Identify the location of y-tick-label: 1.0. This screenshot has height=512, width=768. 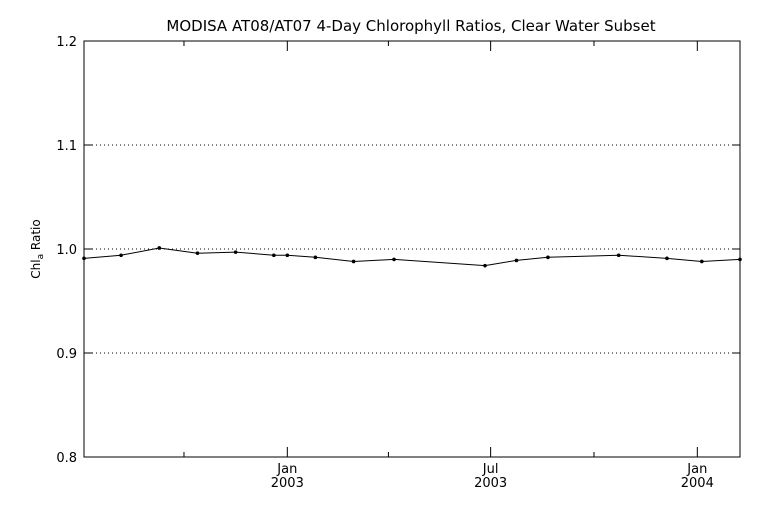
(66, 250).